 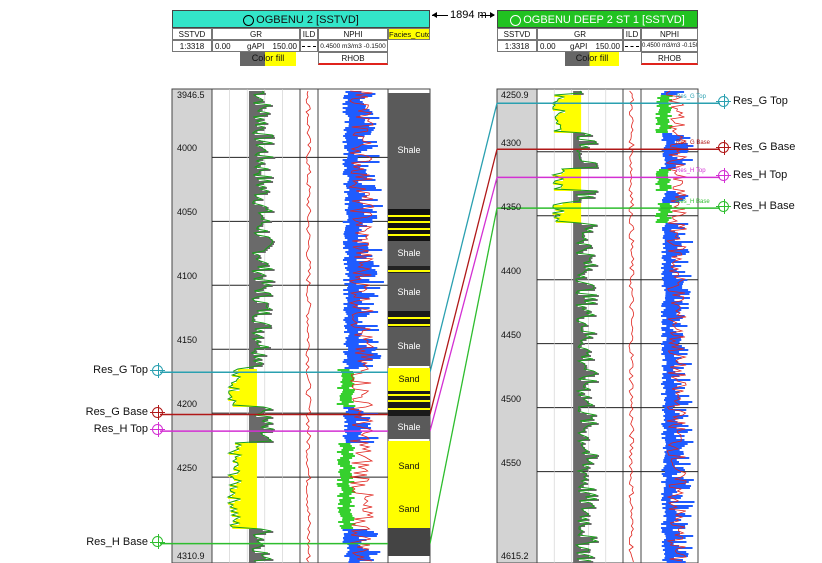 What do you see at coordinates (597, 19) in the screenshot?
I see `well2-title-bar: OGBENU DEEP 2 ST 1 [SSTVD]` at bounding box center [597, 19].